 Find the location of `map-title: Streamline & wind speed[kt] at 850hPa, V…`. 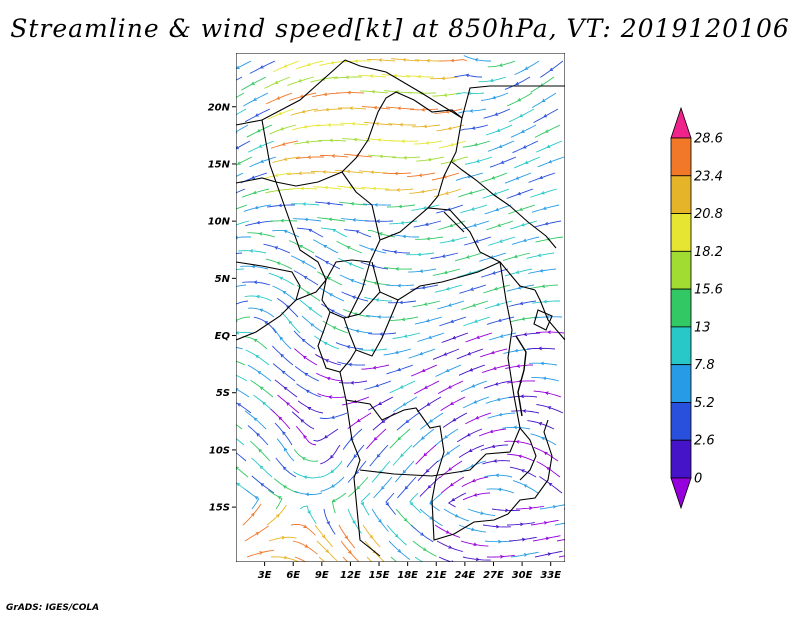

map-title: Streamline & wind speed[kt] at 850hPa, V… is located at coordinates (400, 28).